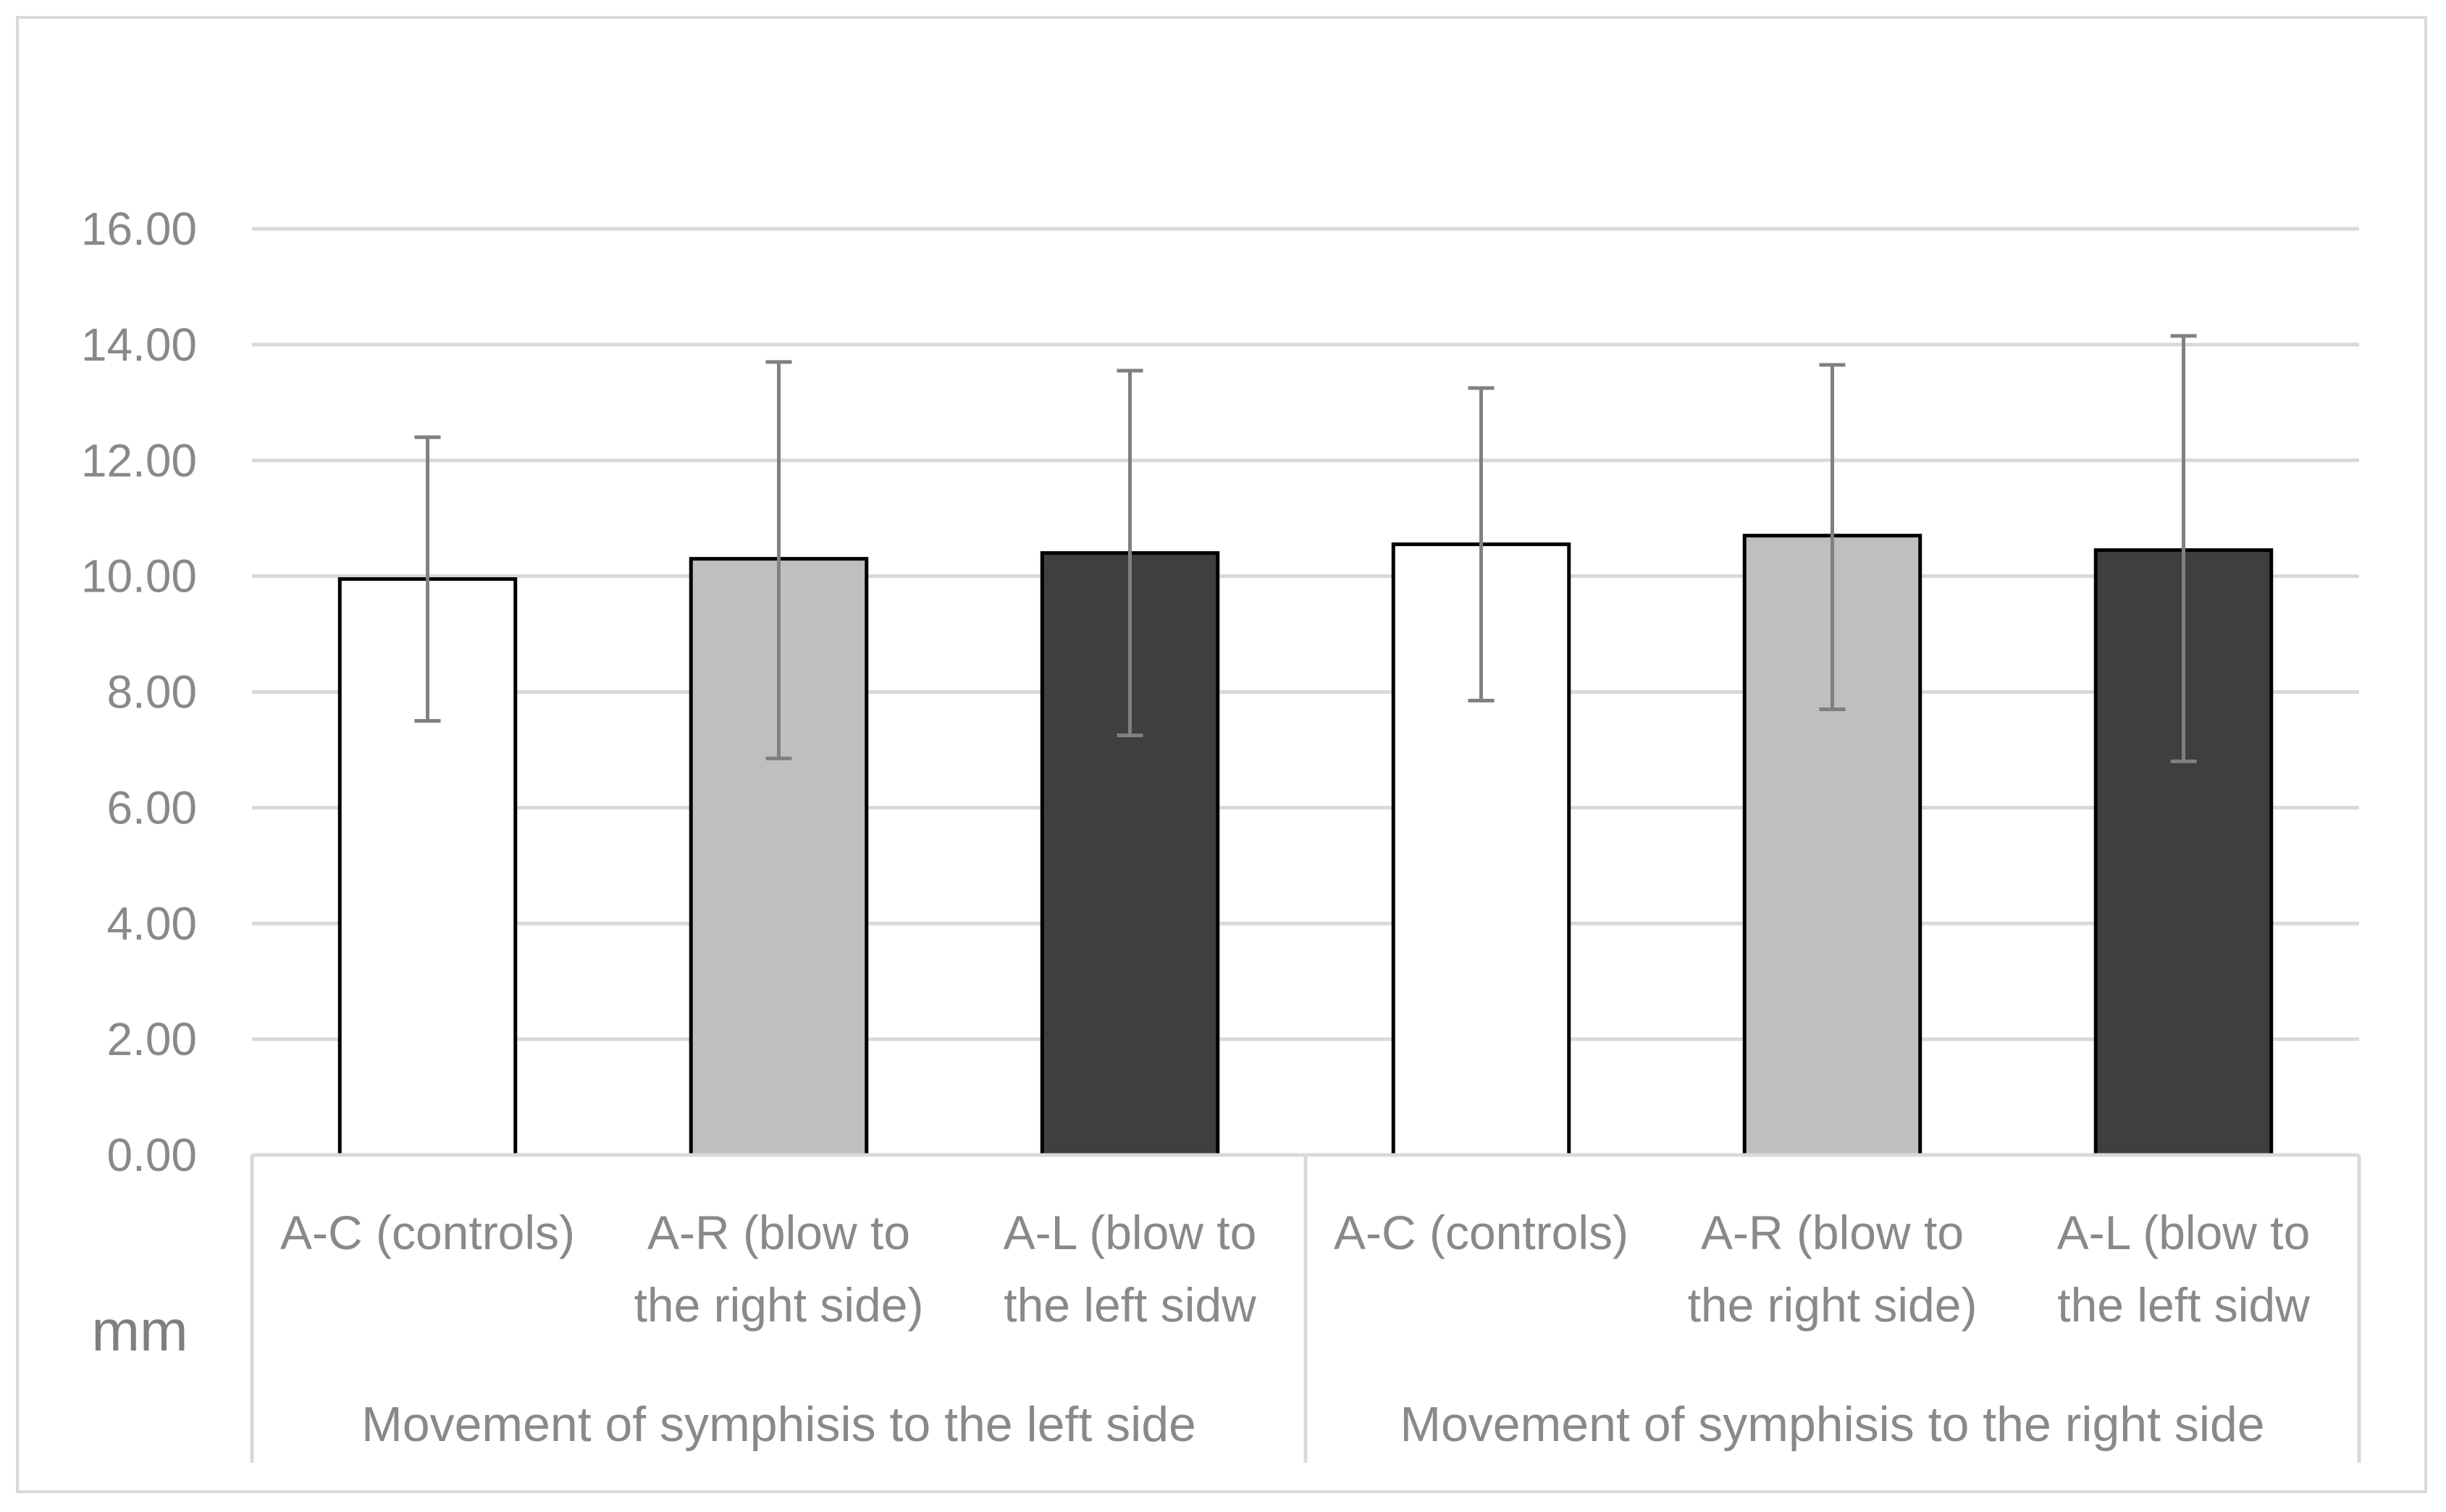 This screenshot has height=1512, width=2446. I want to click on y-tick-label: 0.00, so click(151, 1155).